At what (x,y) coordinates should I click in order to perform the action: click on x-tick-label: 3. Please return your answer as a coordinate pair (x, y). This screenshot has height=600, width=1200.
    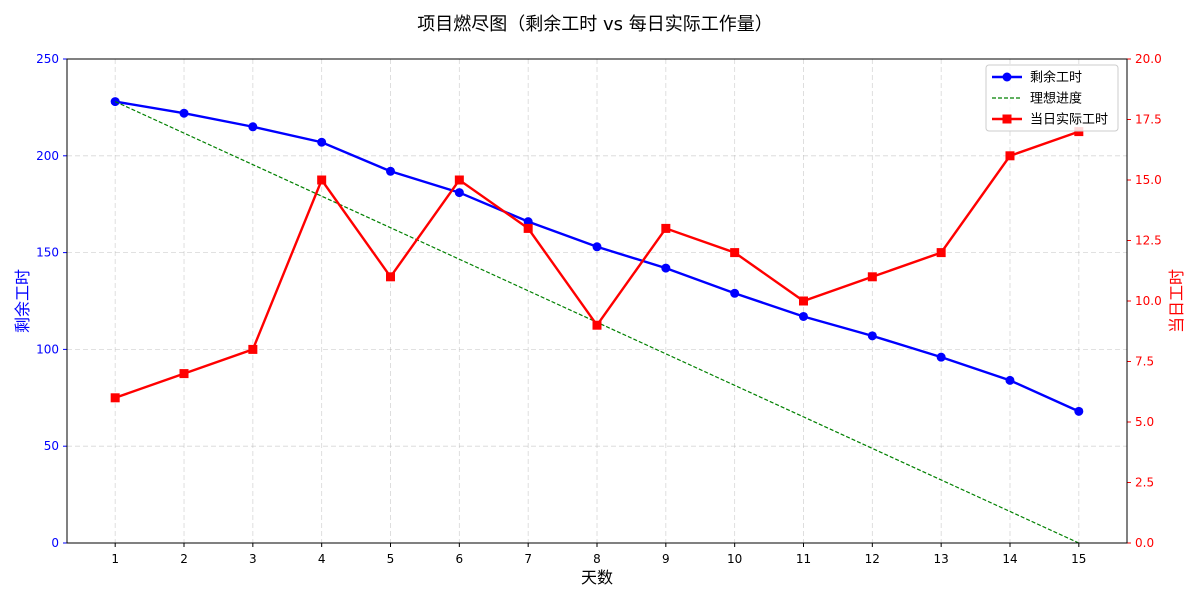
    Looking at the image, I should click on (253, 559).